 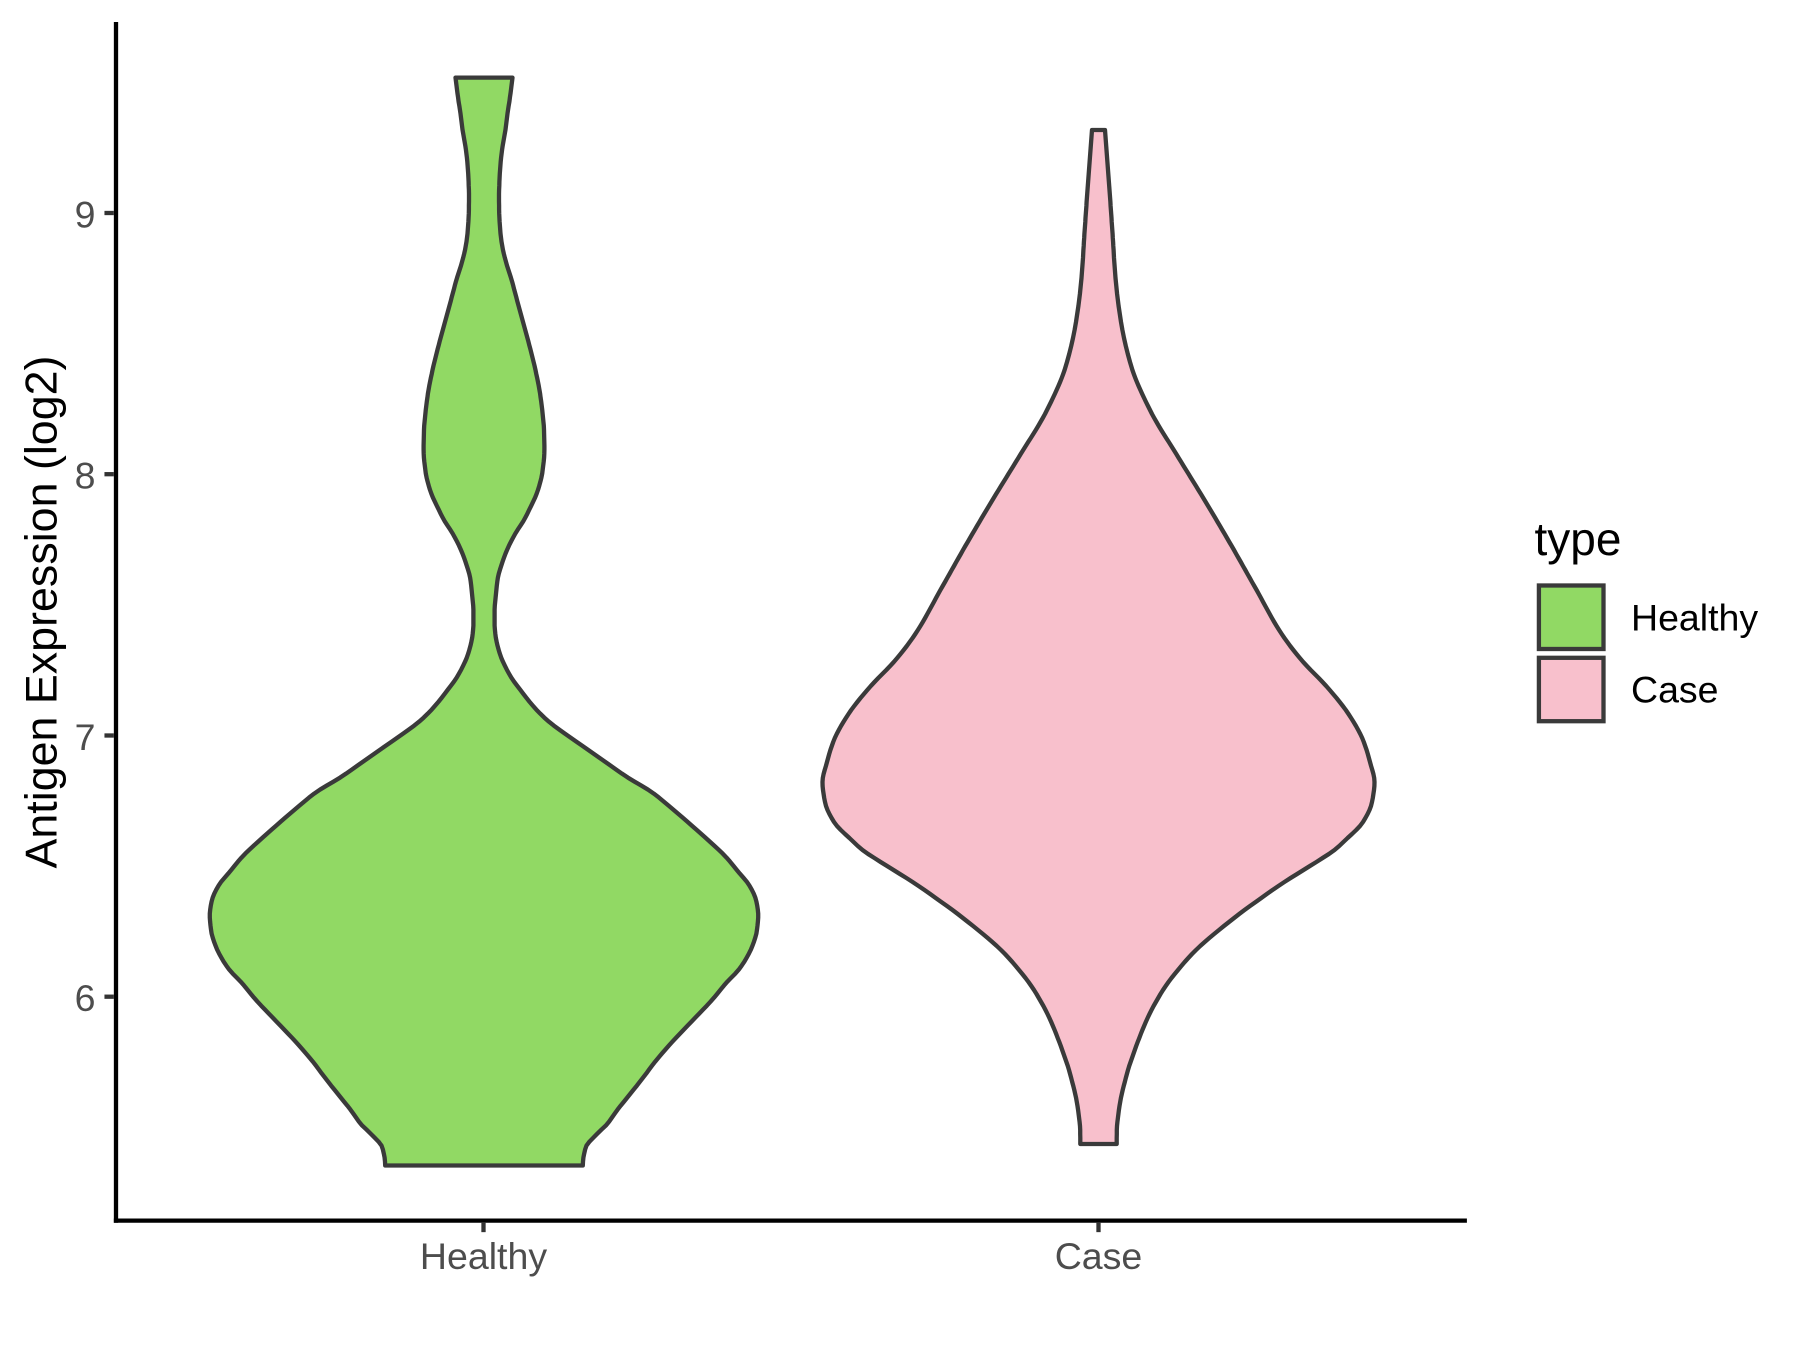 I want to click on svg-text: 9, so click(x=85, y=215).